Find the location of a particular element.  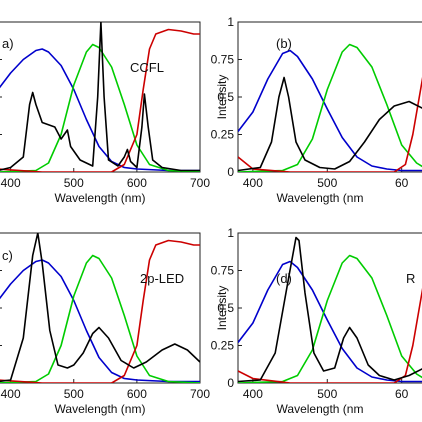

panel-annotation: 2p-LED is located at coordinates (162, 278).